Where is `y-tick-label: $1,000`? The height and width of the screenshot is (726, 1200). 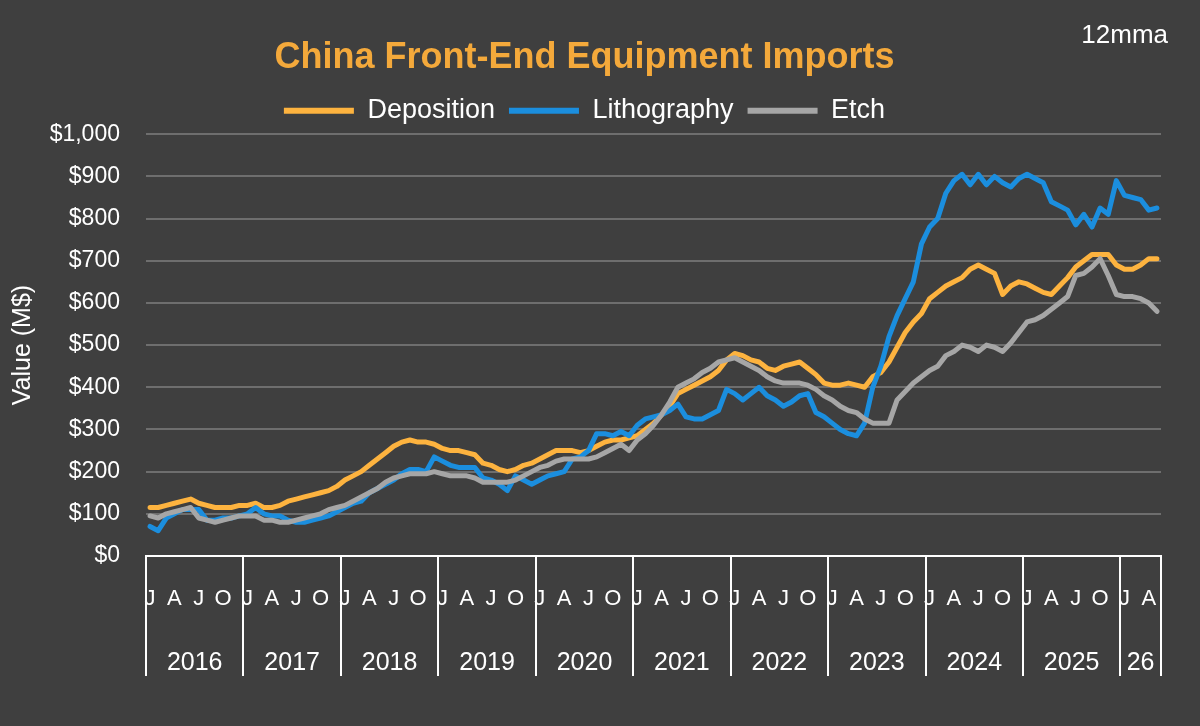
y-tick-label: $1,000 is located at coordinates (84, 132).